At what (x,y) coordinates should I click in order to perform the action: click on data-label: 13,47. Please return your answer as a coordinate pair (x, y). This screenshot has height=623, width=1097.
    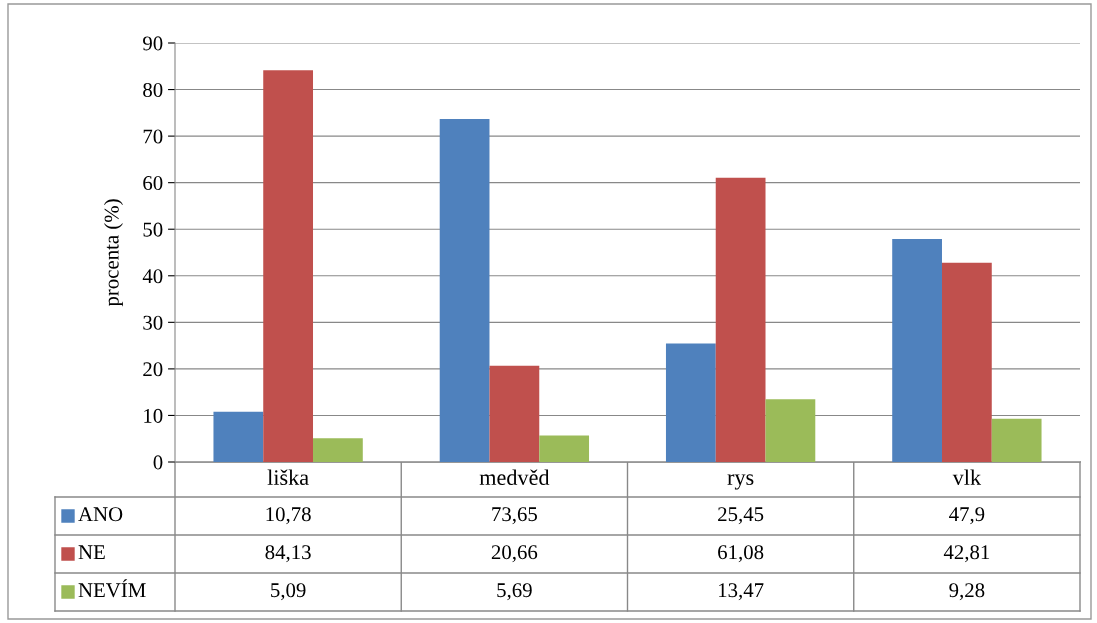
    Looking at the image, I should click on (741, 592).